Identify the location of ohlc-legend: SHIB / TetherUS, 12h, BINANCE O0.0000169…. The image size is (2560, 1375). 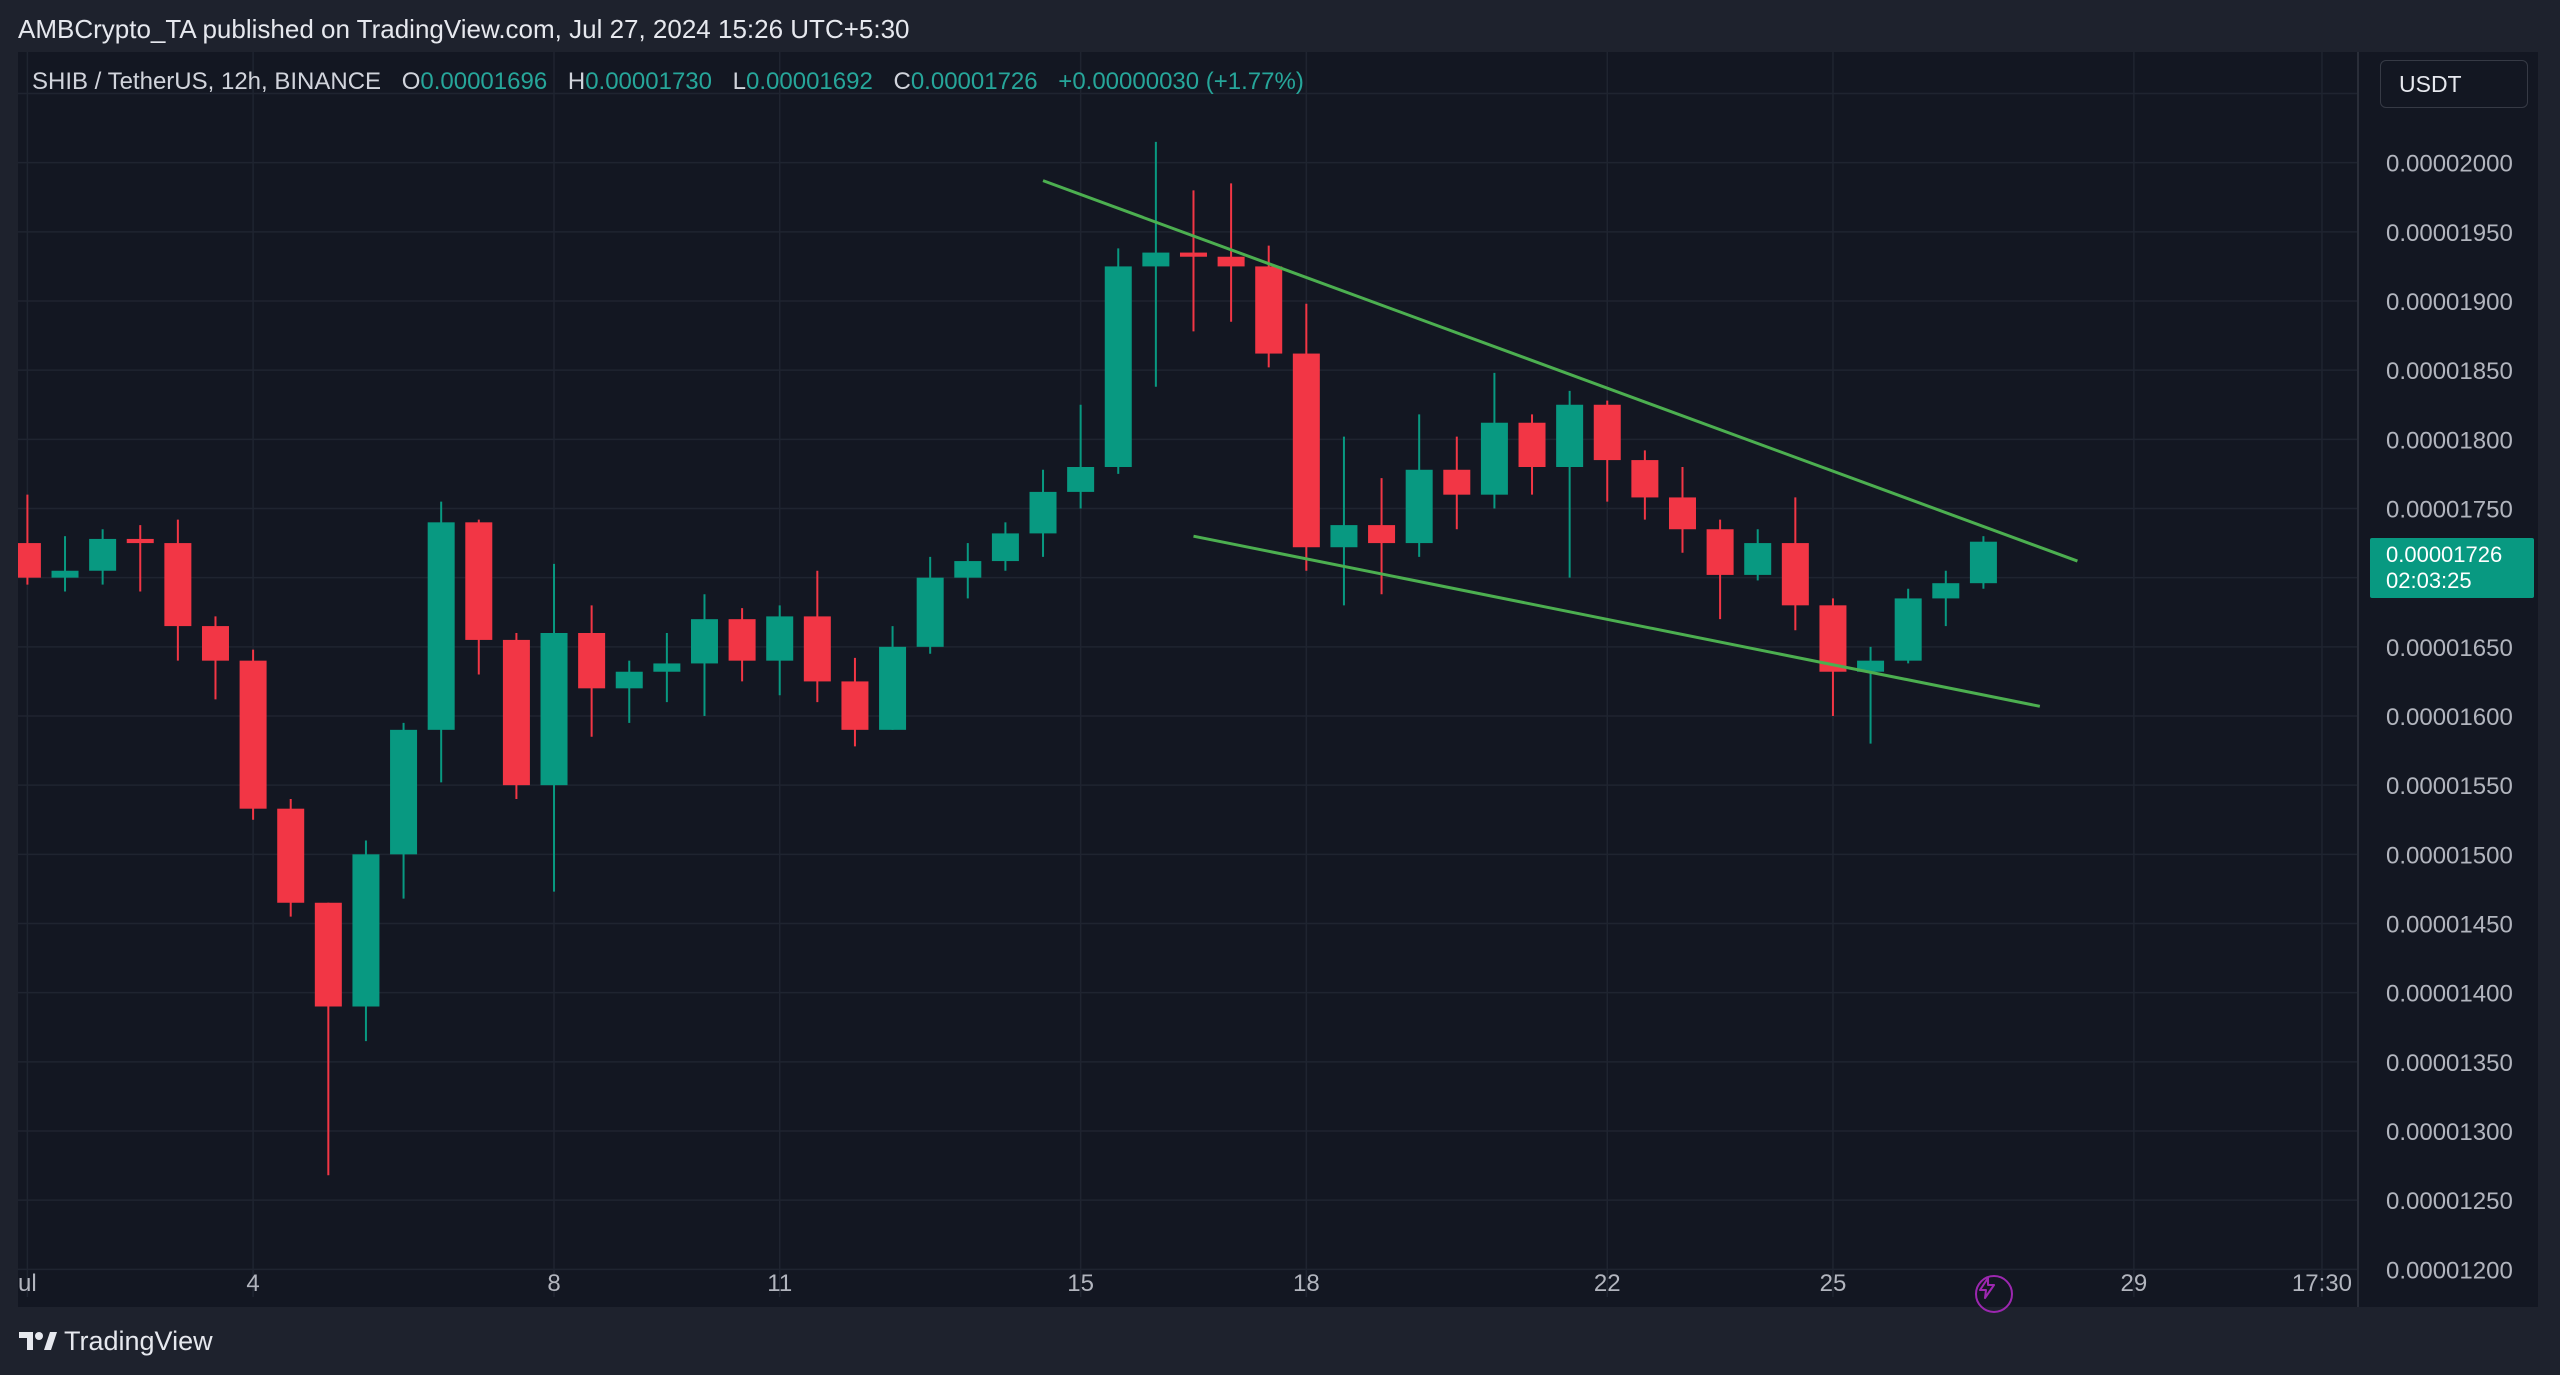
(668, 82).